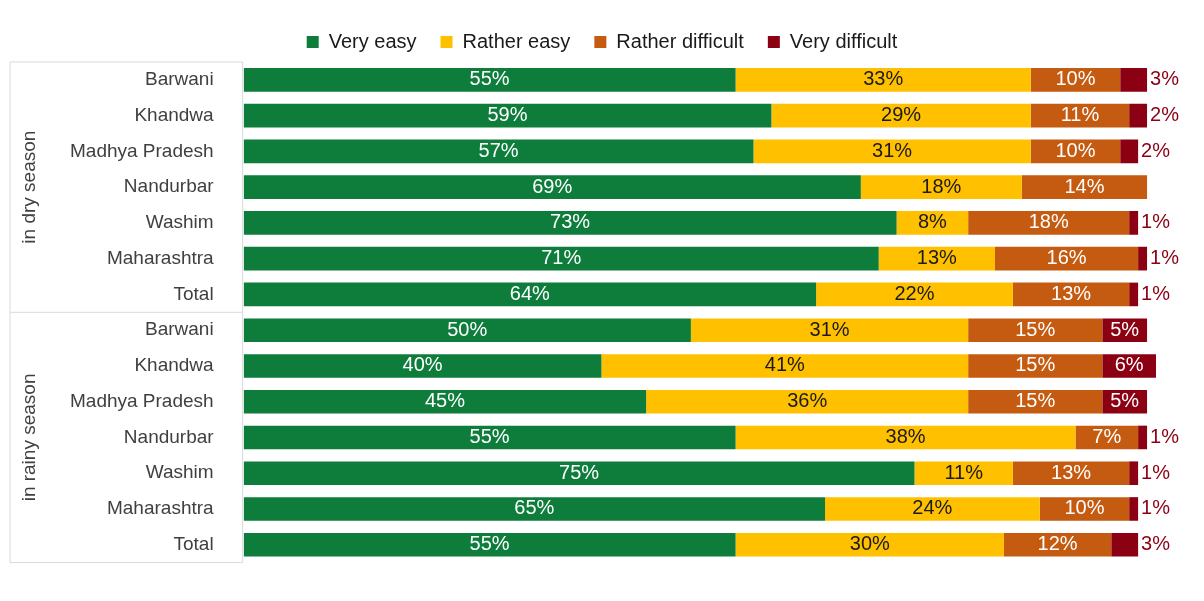  I want to click on data-label: 7%, so click(1107, 435).